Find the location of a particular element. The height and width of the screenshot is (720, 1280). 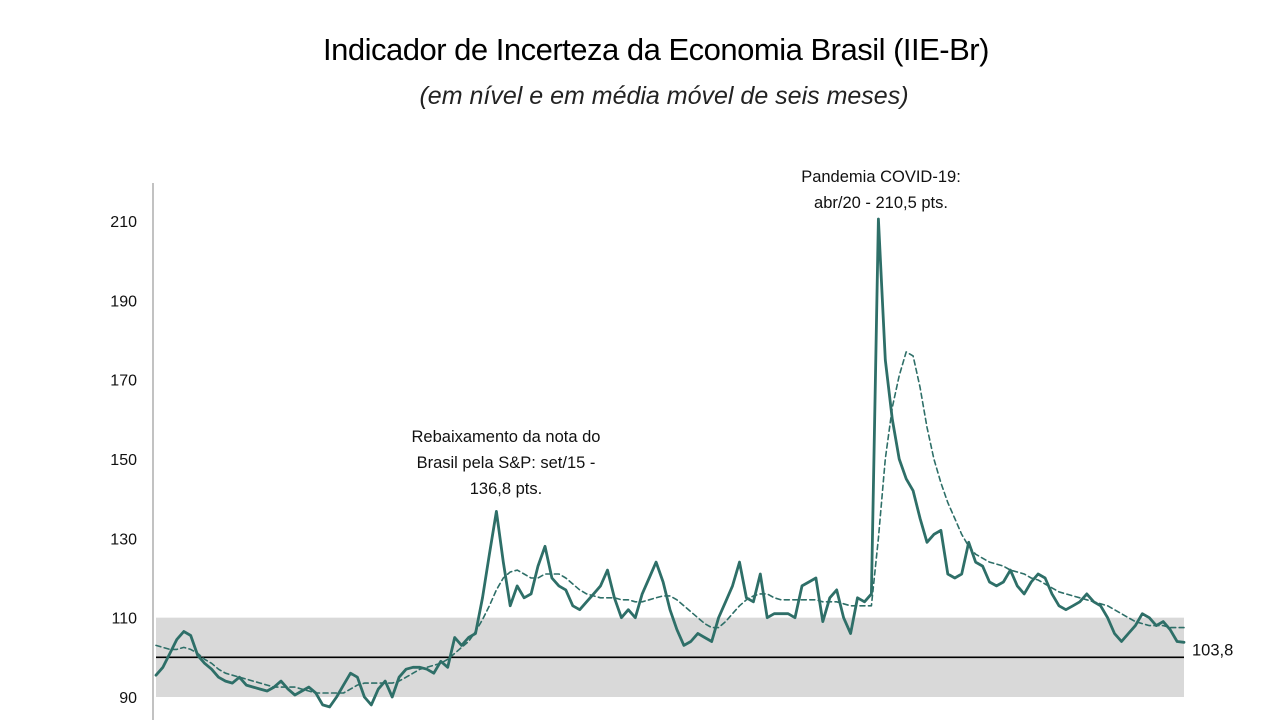

annotation-text: Brasil pela S&P: set/15 - is located at coordinates (506, 463).